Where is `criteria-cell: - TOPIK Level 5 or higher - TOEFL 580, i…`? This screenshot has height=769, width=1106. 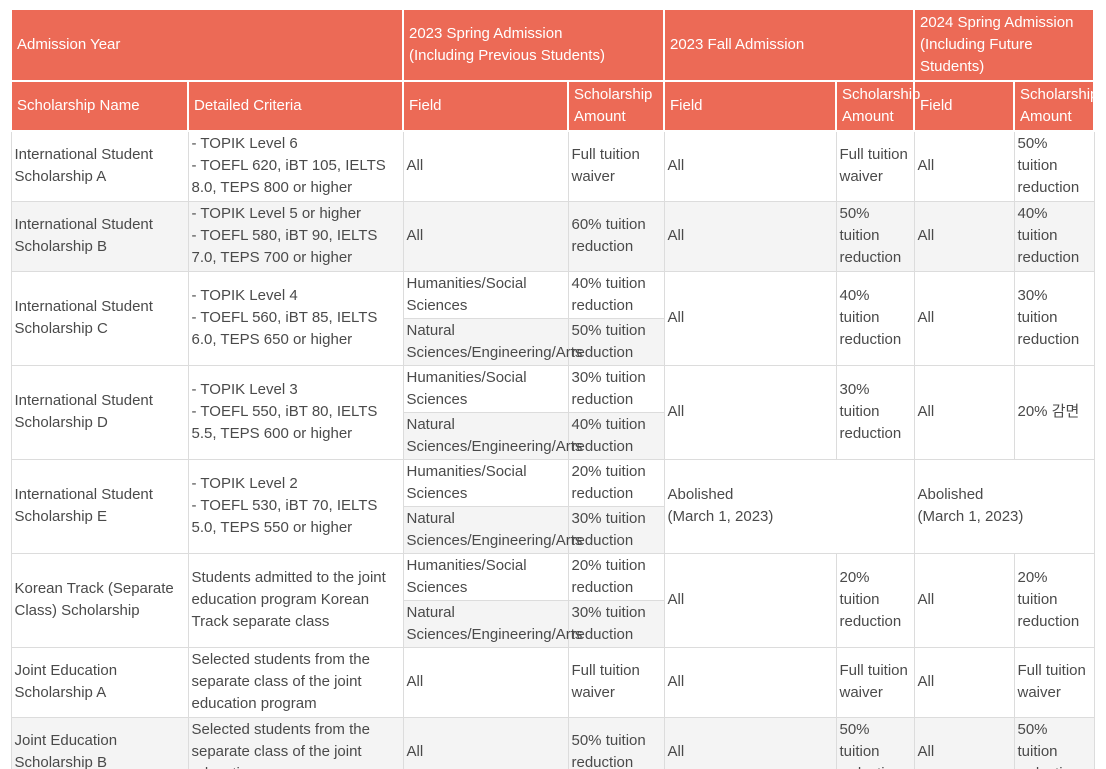
criteria-cell: - TOPIK Level 5 or higher - TOEFL 580, i… is located at coordinates (295, 236).